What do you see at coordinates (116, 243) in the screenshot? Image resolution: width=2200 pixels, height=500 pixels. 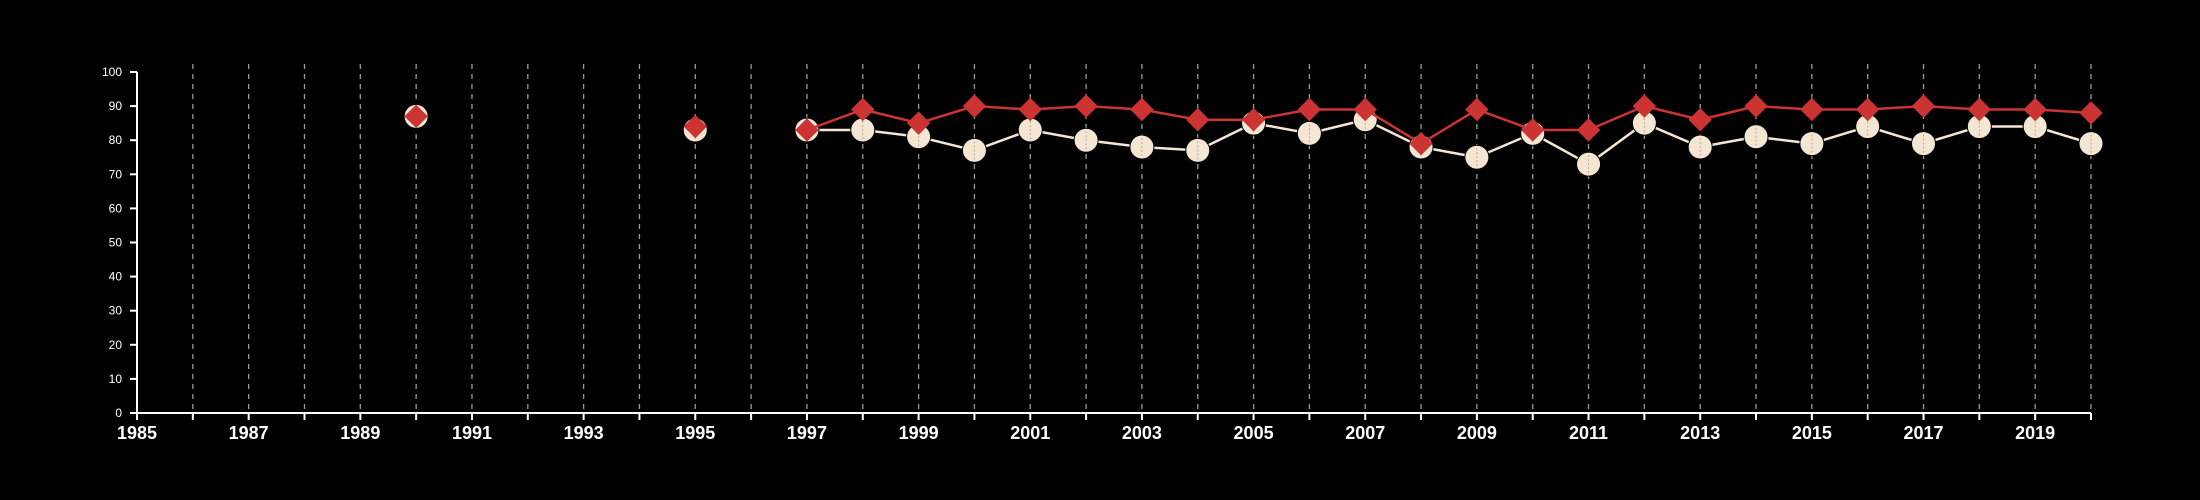 I see `y-tick-label-50: 50` at bounding box center [116, 243].